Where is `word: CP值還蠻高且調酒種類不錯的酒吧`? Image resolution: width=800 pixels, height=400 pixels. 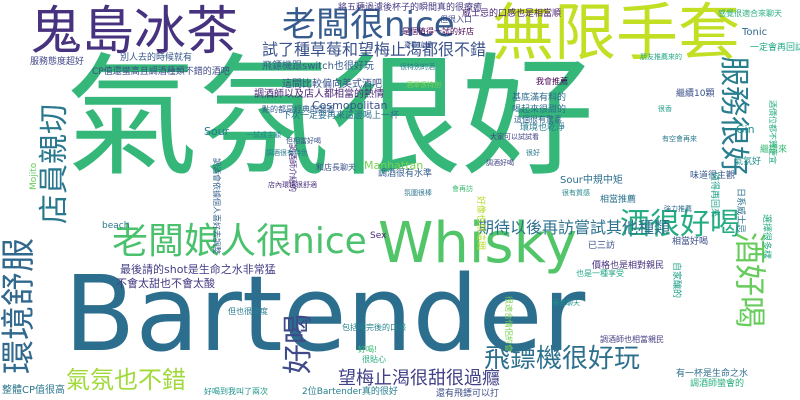 word: CP值還蠻高且調酒種類不錯的酒吧 is located at coordinates (161, 72).